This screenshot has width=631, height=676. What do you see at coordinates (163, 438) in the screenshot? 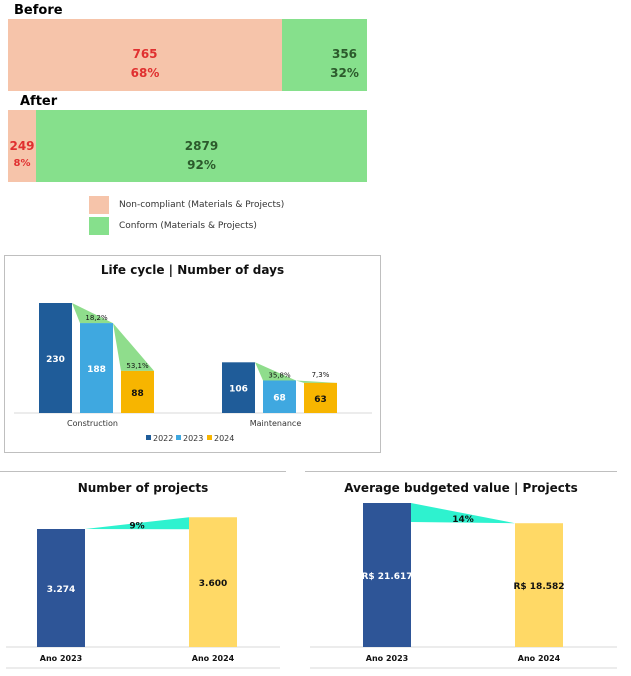
I see `legend-label-2022: 2022` at bounding box center [163, 438].